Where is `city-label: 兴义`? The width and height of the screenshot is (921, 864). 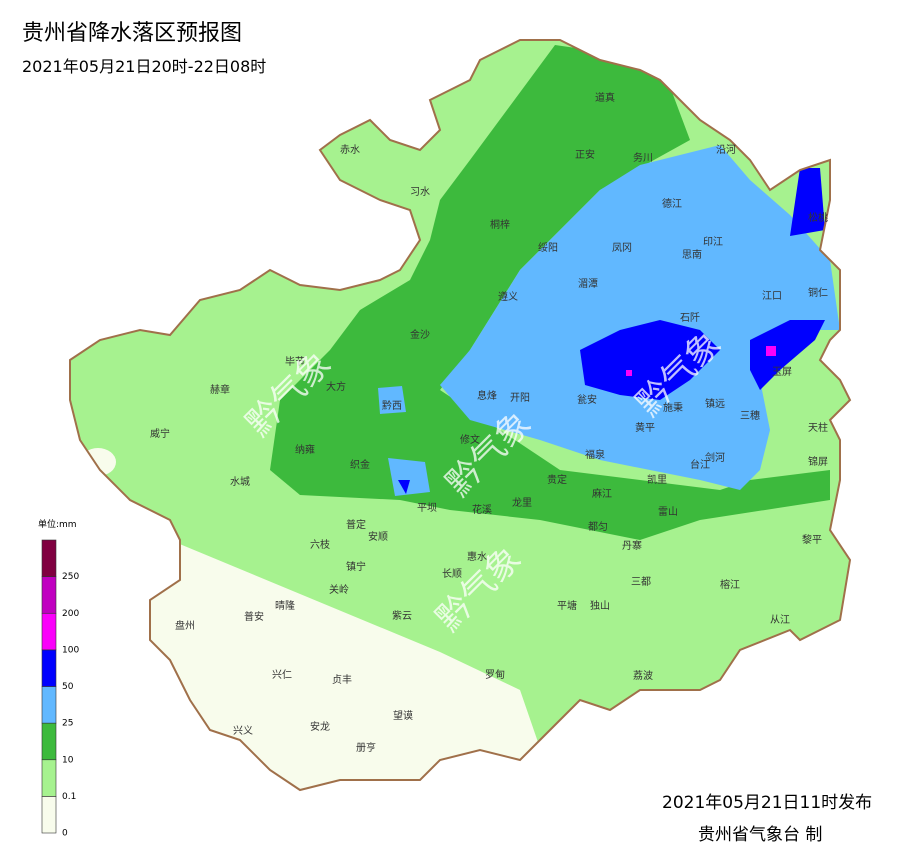 city-label: 兴义 is located at coordinates (243, 731).